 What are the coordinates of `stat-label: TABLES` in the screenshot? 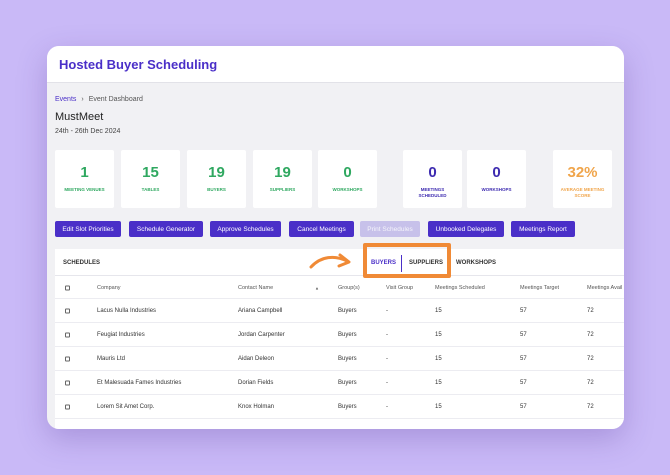 It's located at (150, 189).